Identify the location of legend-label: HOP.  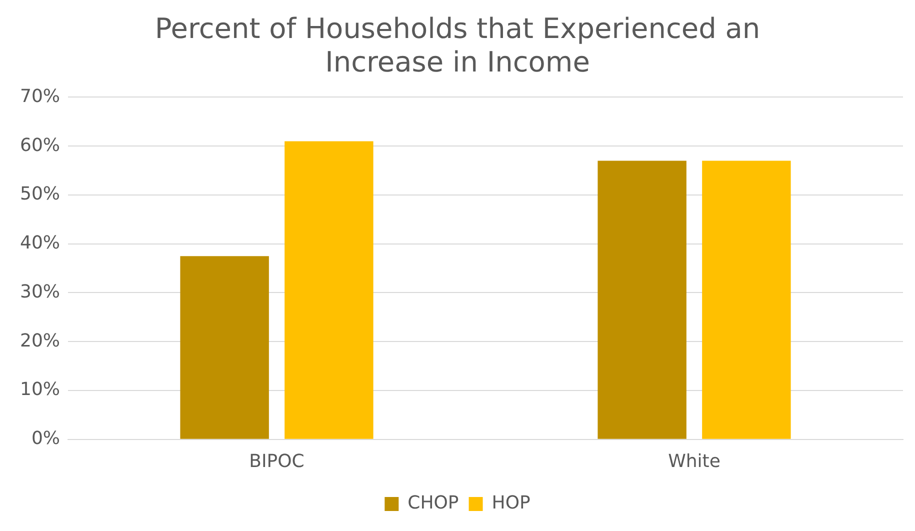
(511, 503).